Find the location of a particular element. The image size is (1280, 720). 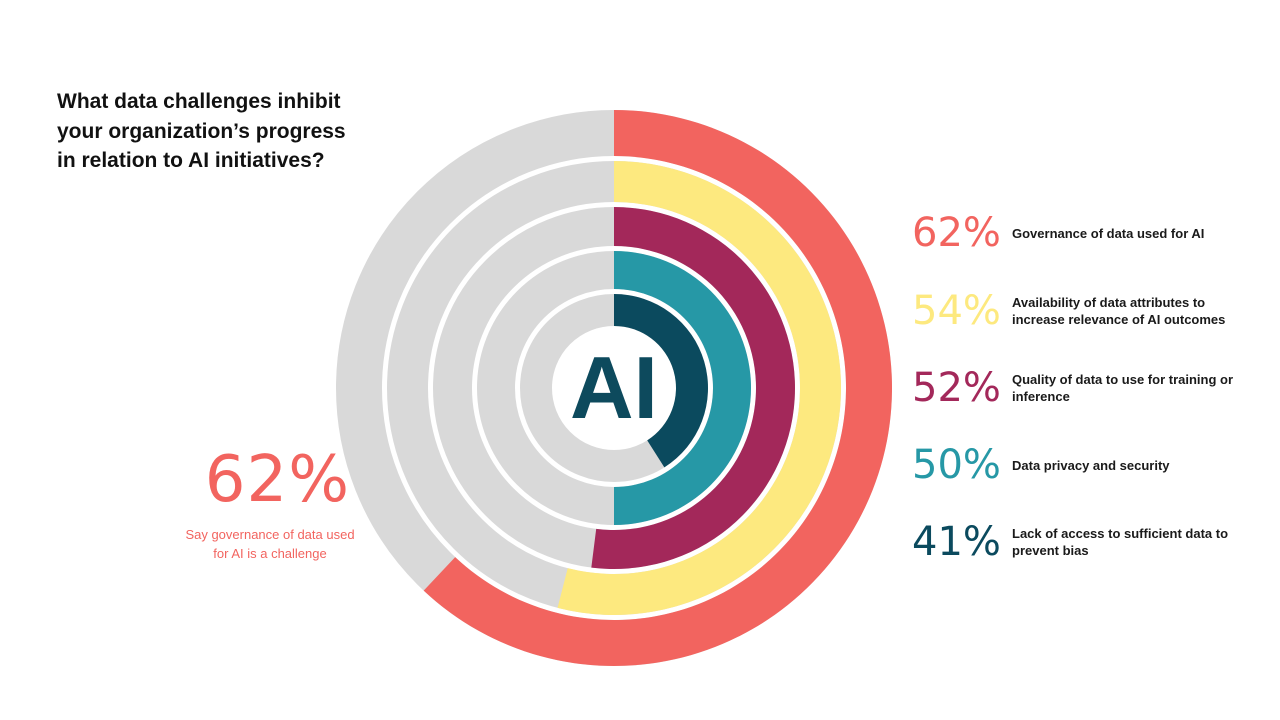

legend-percent: 50% is located at coordinates (956, 465).